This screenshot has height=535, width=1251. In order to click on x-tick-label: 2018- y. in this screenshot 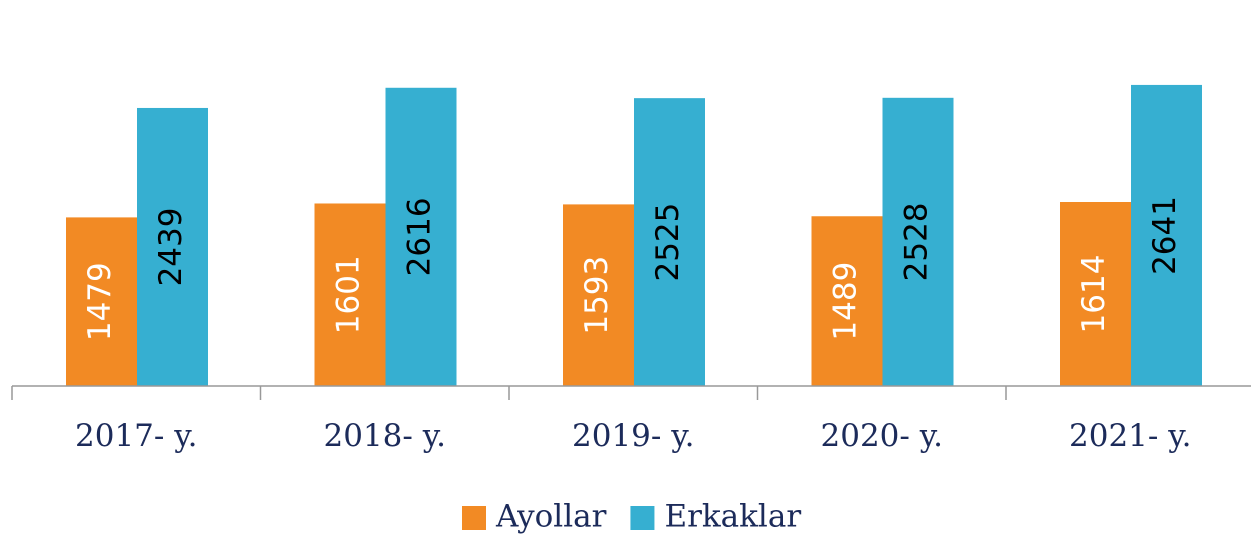, I will do `click(385, 436)`.